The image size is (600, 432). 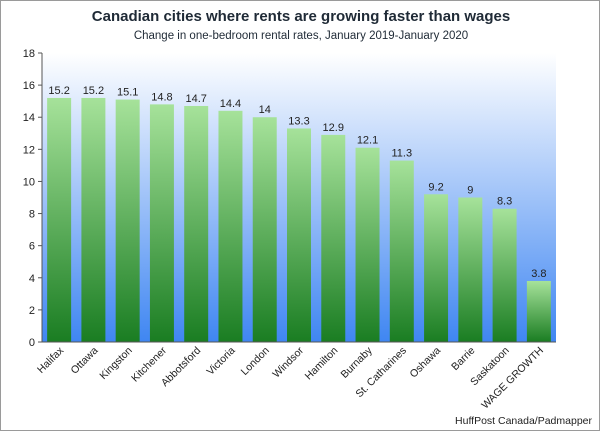 What do you see at coordinates (127, 93) in the screenshot?
I see `bar-value-label: 15.1` at bounding box center [127, 93].